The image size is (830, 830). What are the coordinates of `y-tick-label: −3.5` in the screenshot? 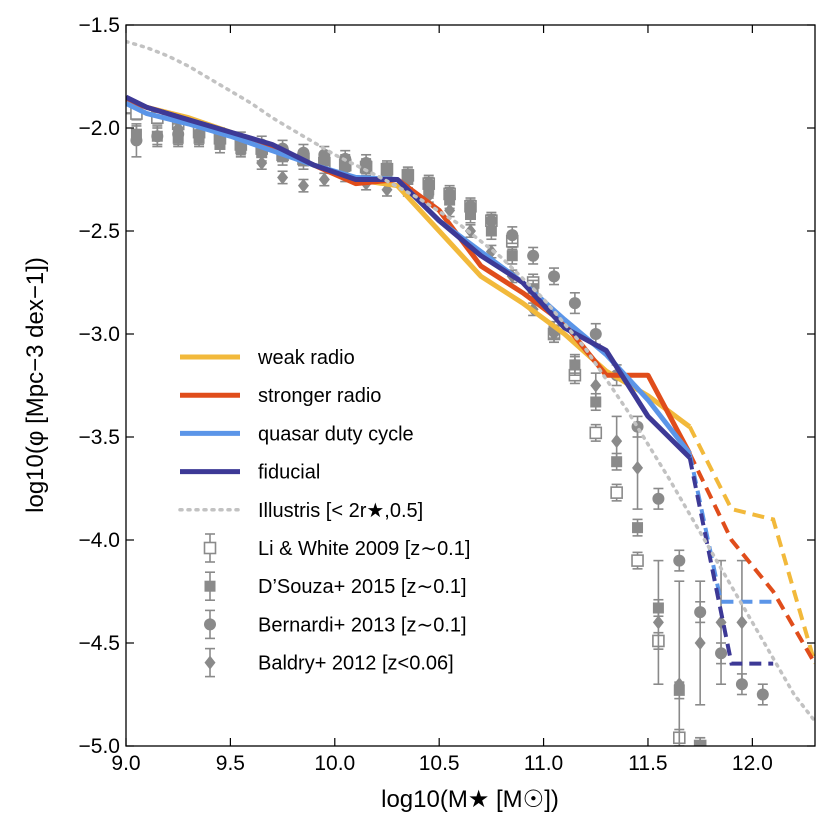 It's located at (99, 437).